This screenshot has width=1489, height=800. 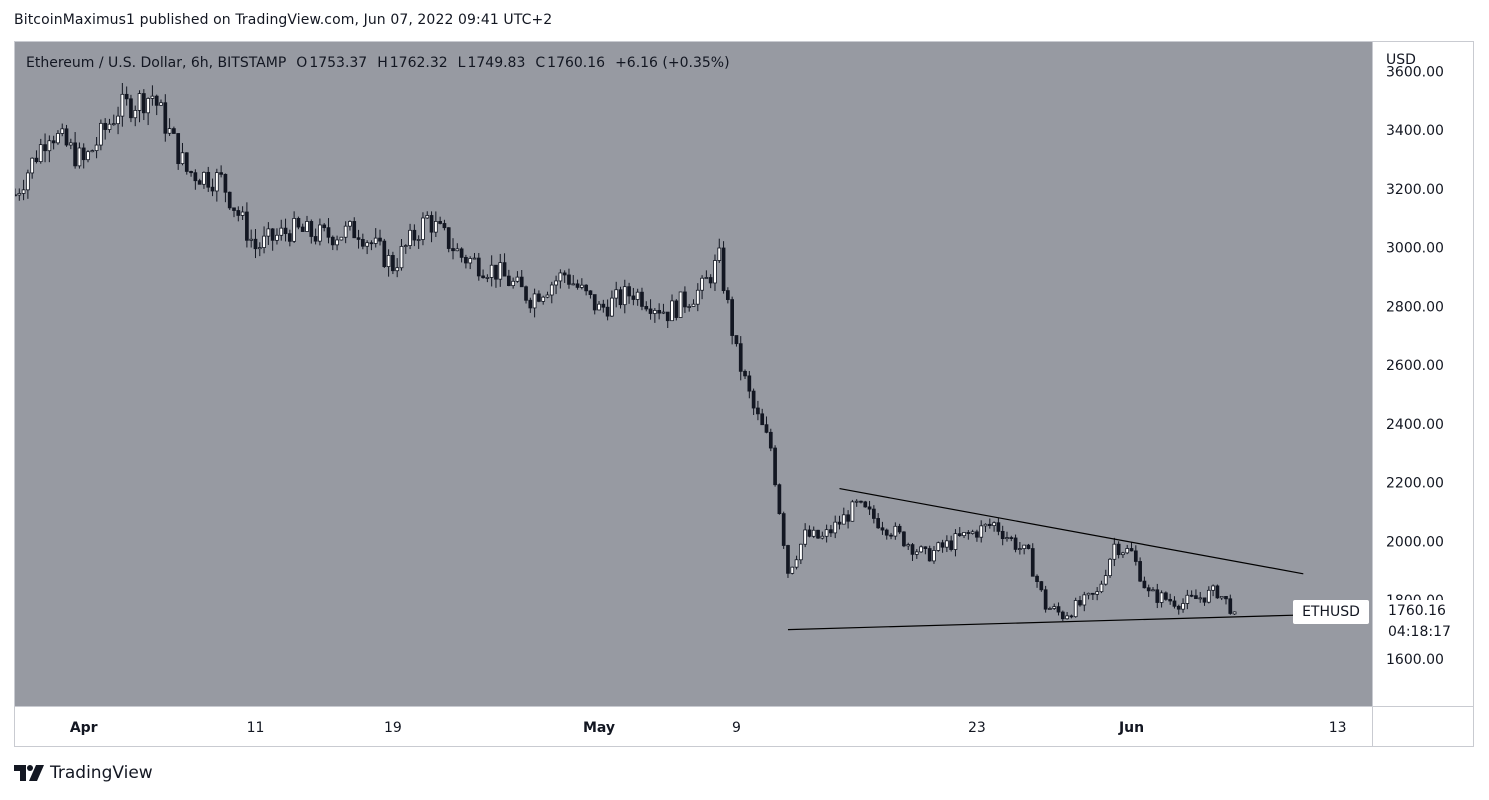 I want to click on tradingview-logo: TradingView, so click(x=83, y=773).